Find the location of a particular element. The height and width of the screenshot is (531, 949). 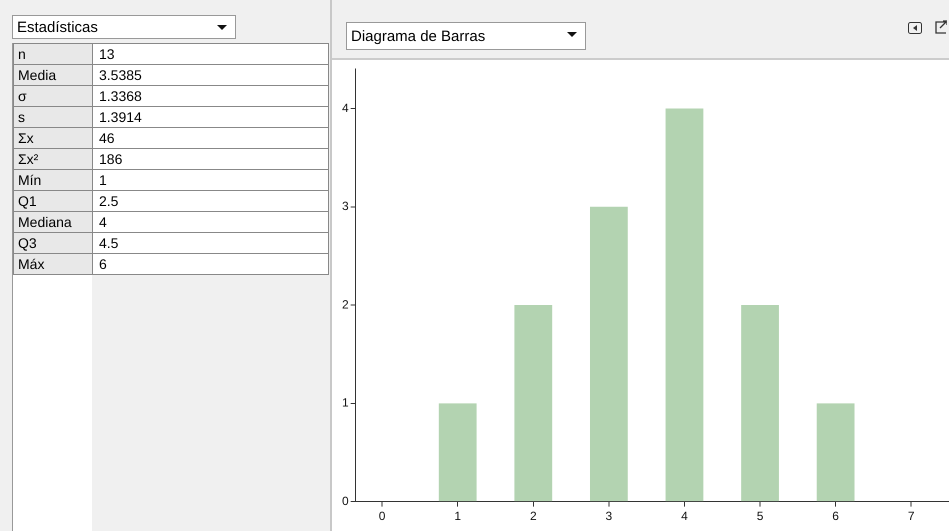

x-tick-label: 0 is located at coordinates (382, 516).